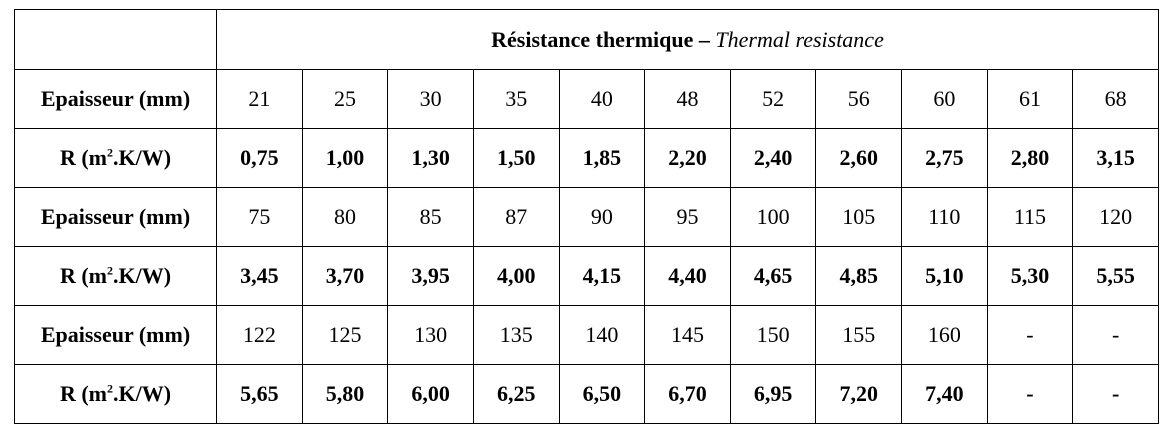 The width and height of the screenshot is (1161, 447). I want to click on thickness-cell: 130, so click(430, 335).